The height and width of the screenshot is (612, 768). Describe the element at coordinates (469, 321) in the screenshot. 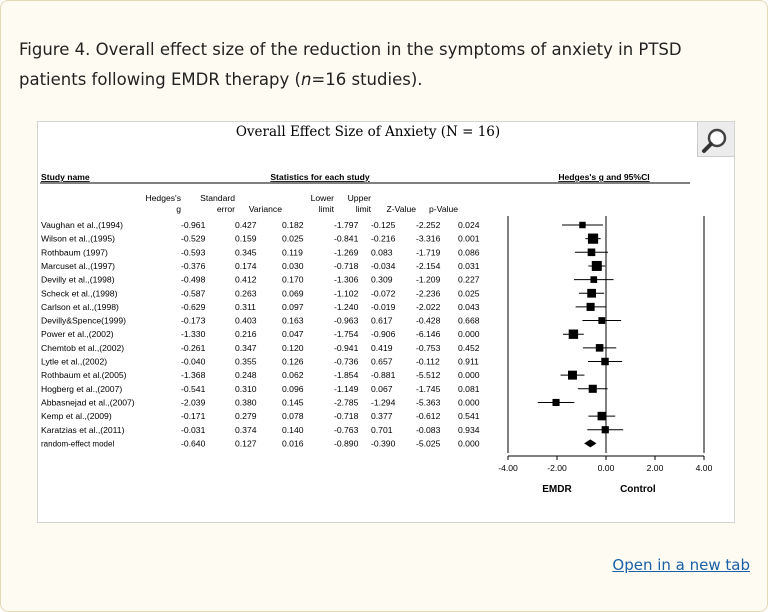

I see `stat-value: 0.668` at that location.